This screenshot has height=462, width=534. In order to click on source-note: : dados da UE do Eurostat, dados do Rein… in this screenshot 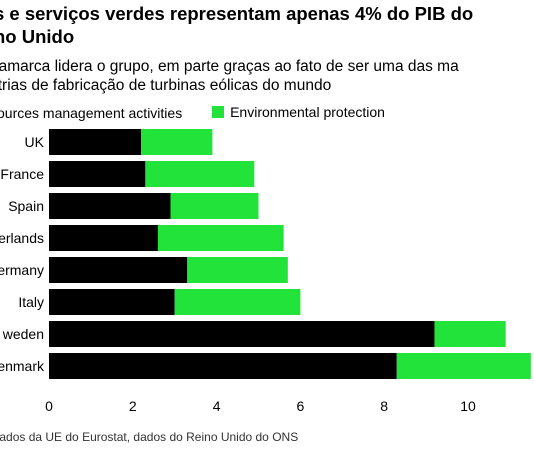, I will do `click(149, 437)`.